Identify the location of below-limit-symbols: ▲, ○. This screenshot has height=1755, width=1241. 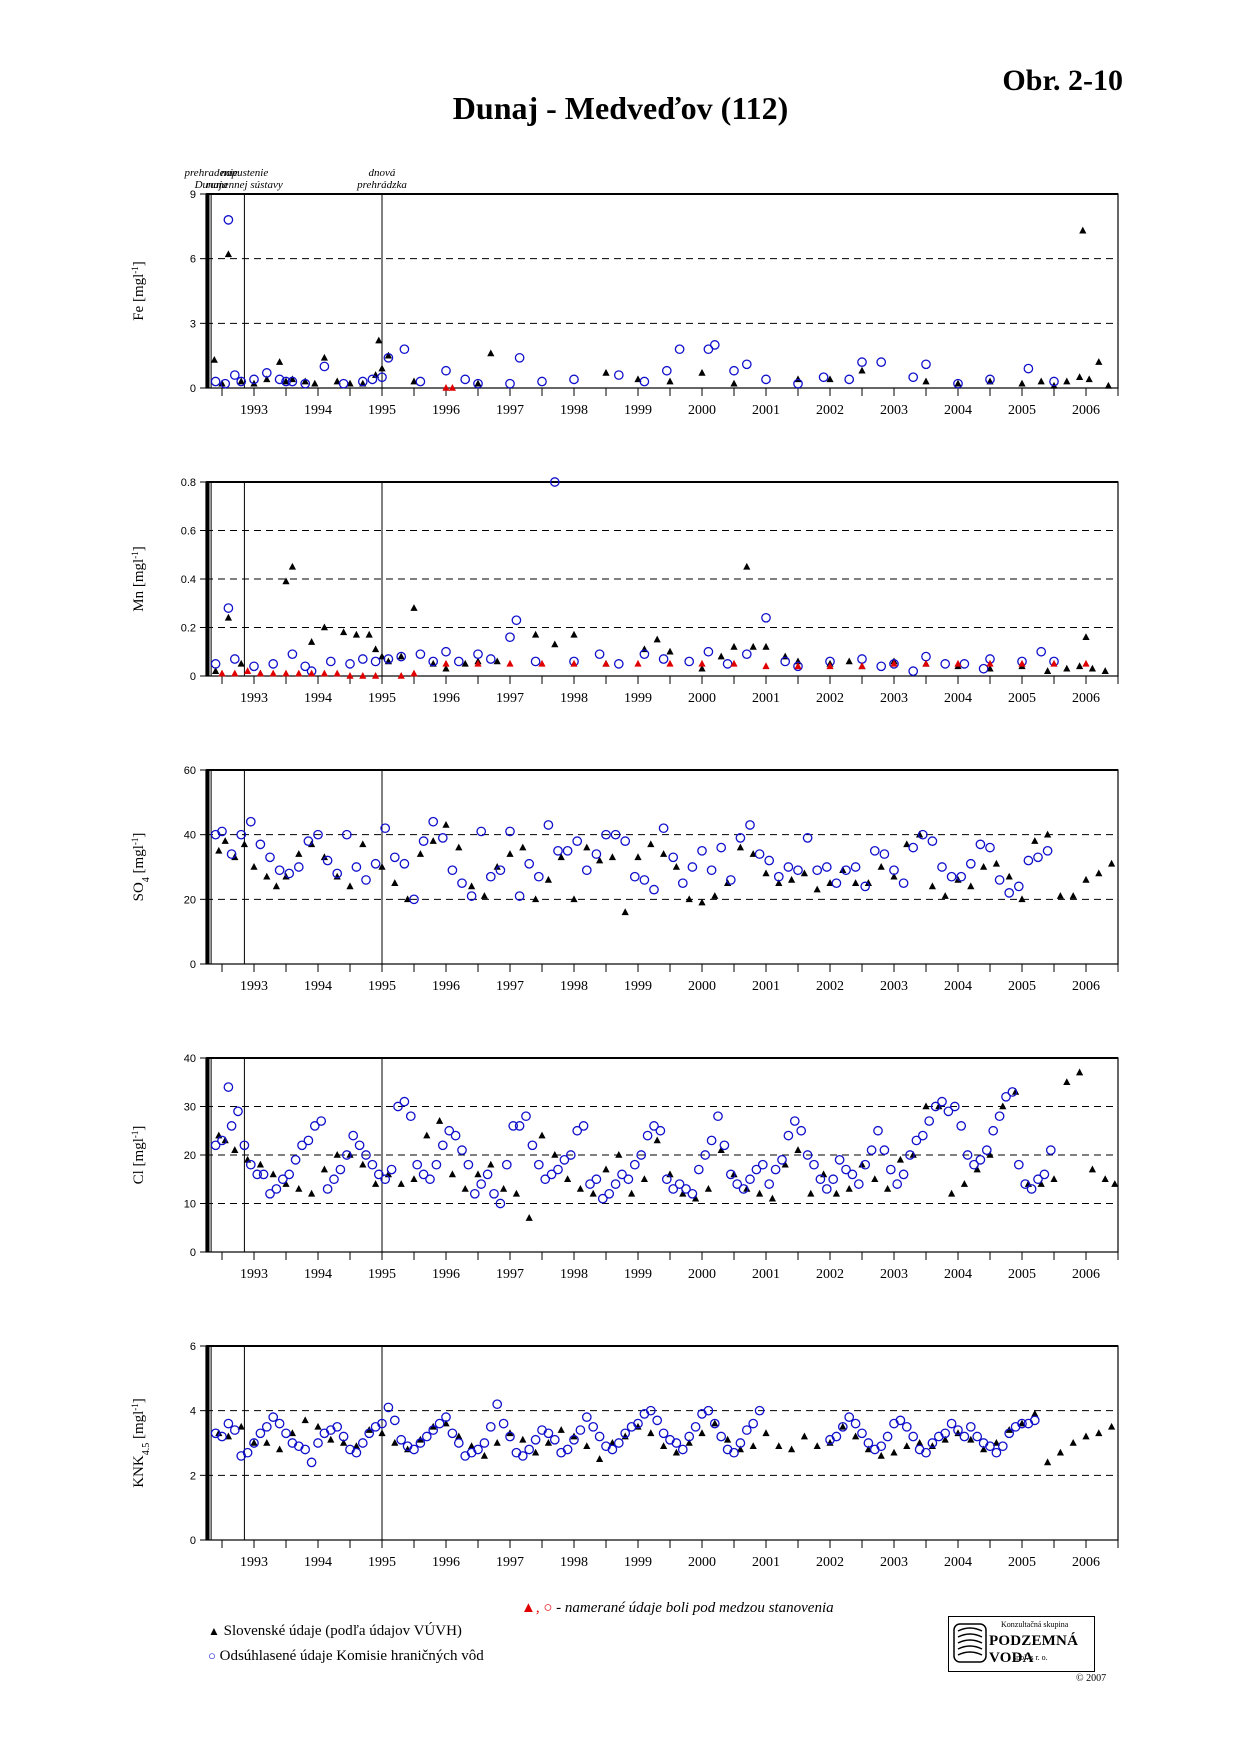
(537, 1608).